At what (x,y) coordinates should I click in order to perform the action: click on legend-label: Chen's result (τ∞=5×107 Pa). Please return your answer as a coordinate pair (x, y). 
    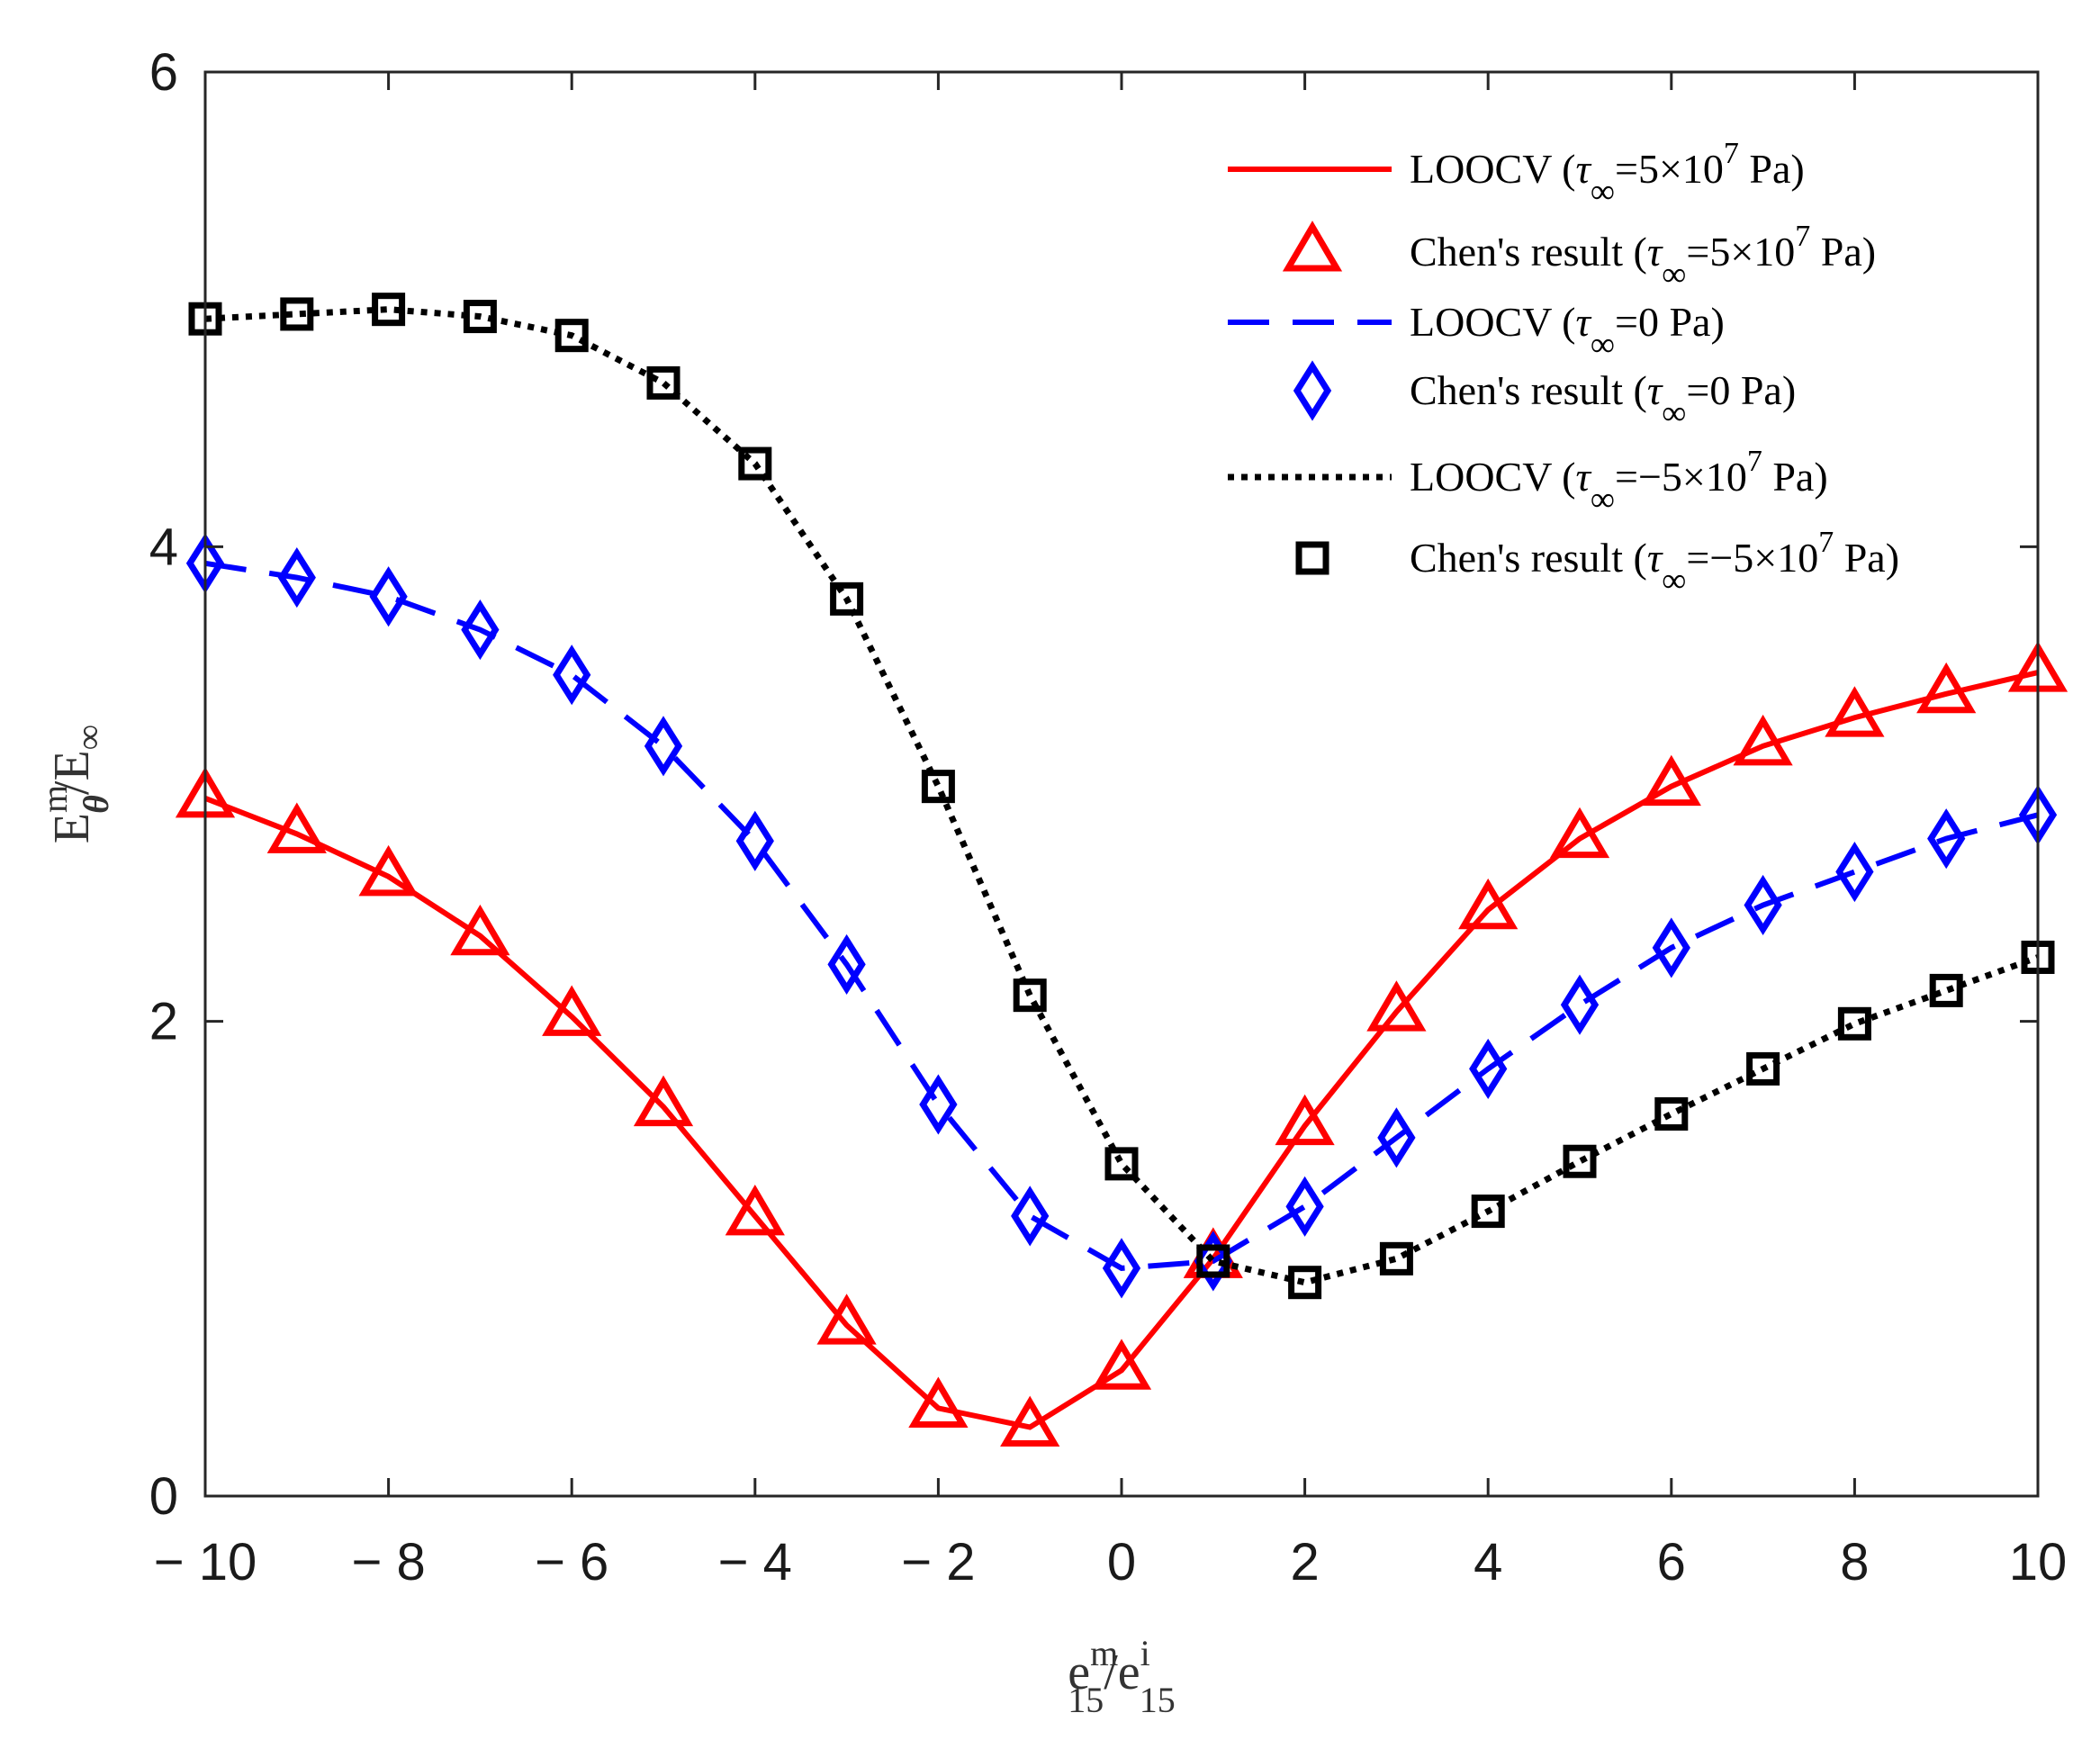
    Looking at the image, I should click on (1643, 256).